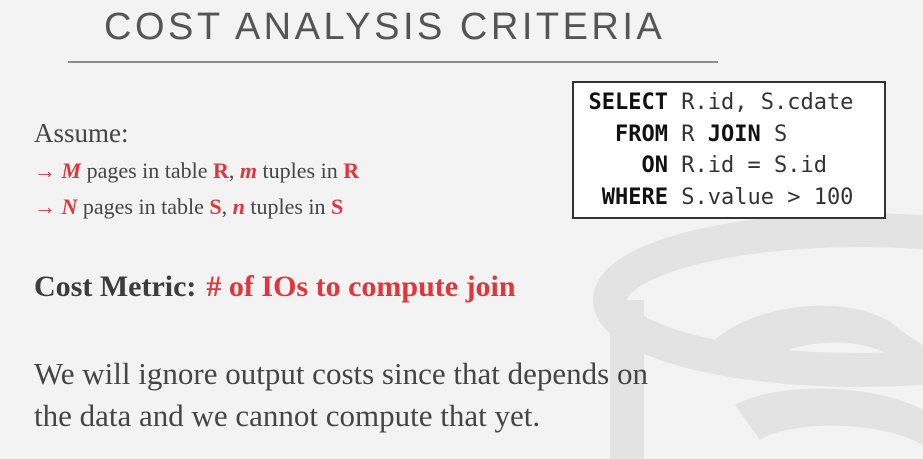 This screenshot has width=923, height=459. What do you see at coordinates (287, 415) in the screenshot?
I see `note-line: the data and we cannot compute that yet.` at bounding box center [287, 415].